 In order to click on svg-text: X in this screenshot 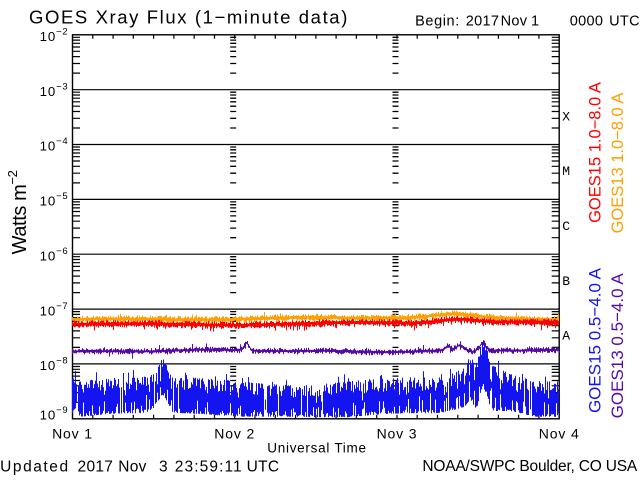, I will do `click(566, 116)`.